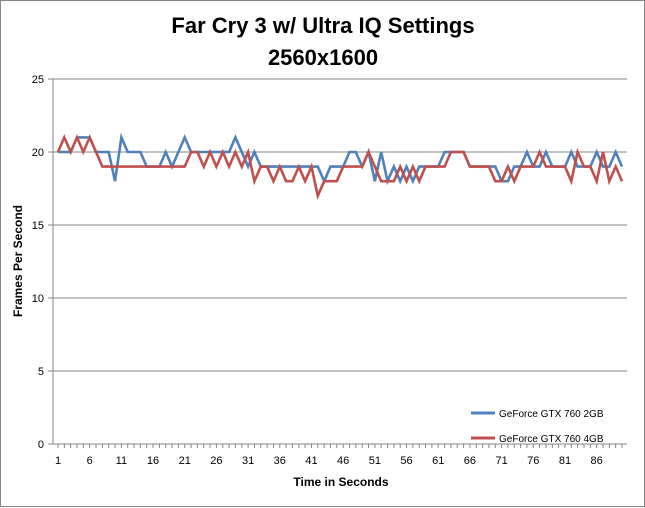 The image size is (645, 508). What do you see at coordinates (533, 461) in the screenshot?
I see `x-tick-label-76: 76` at bounding box center [533, 461].